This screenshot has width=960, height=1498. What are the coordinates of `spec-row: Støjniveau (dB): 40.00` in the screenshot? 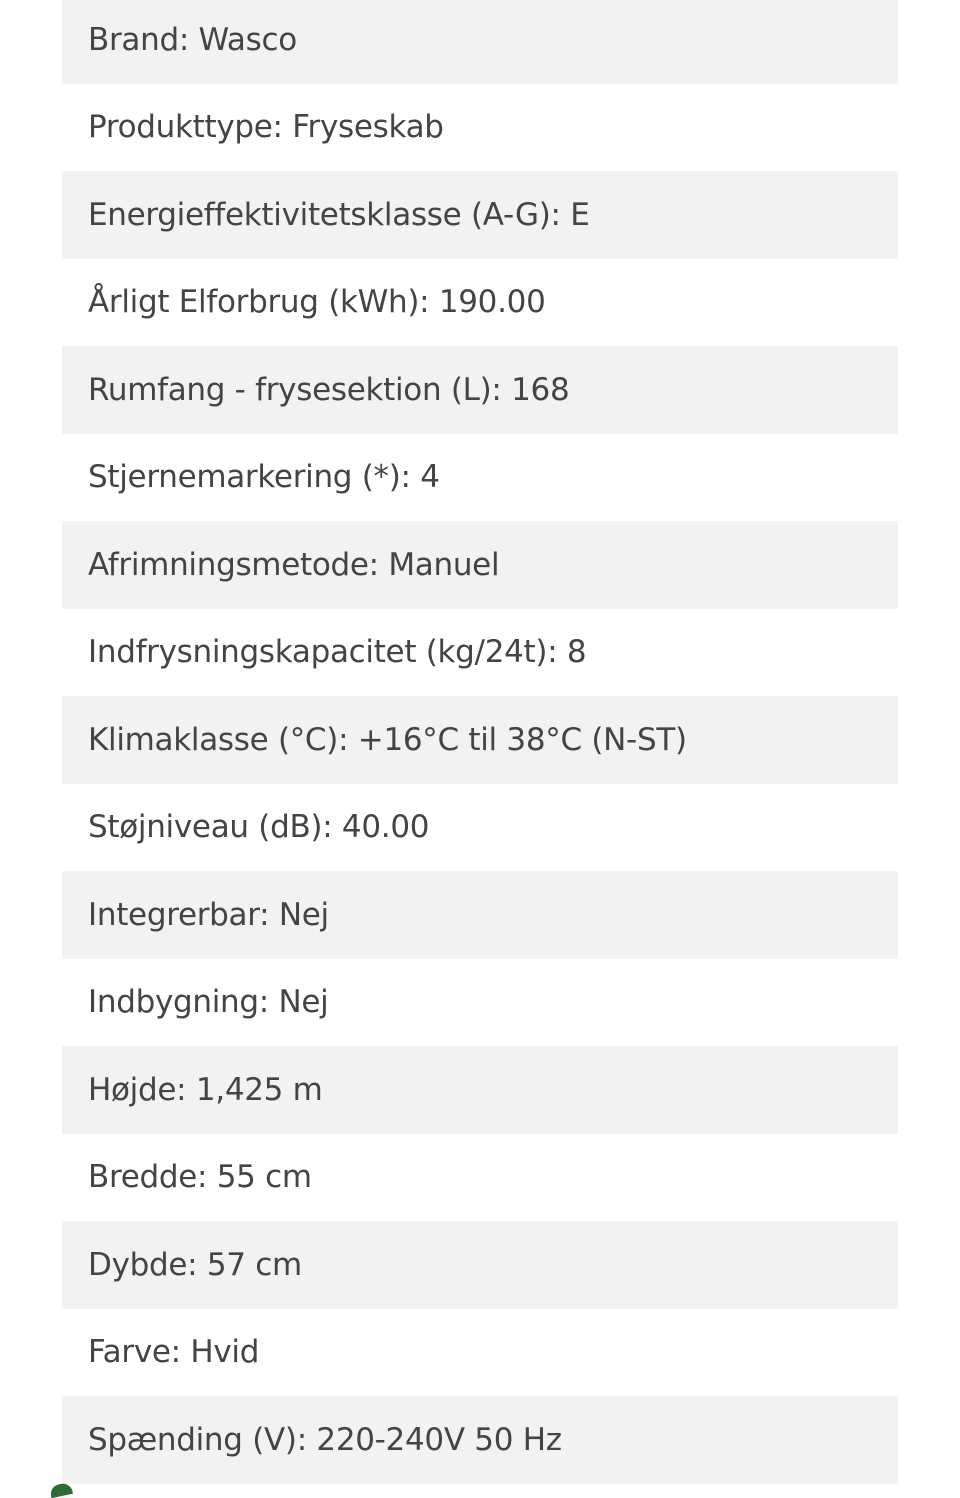 It's located at (259, 827).